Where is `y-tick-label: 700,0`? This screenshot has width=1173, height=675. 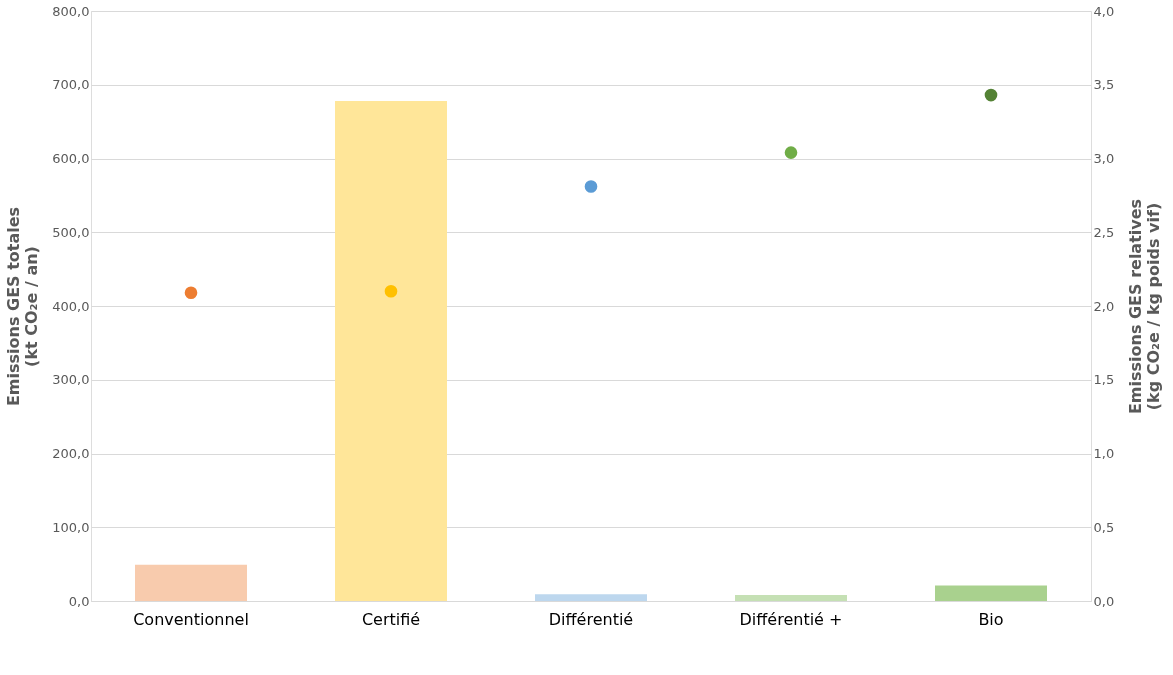
y-tick-label: 700,0 is located at coordinates (71, 85).